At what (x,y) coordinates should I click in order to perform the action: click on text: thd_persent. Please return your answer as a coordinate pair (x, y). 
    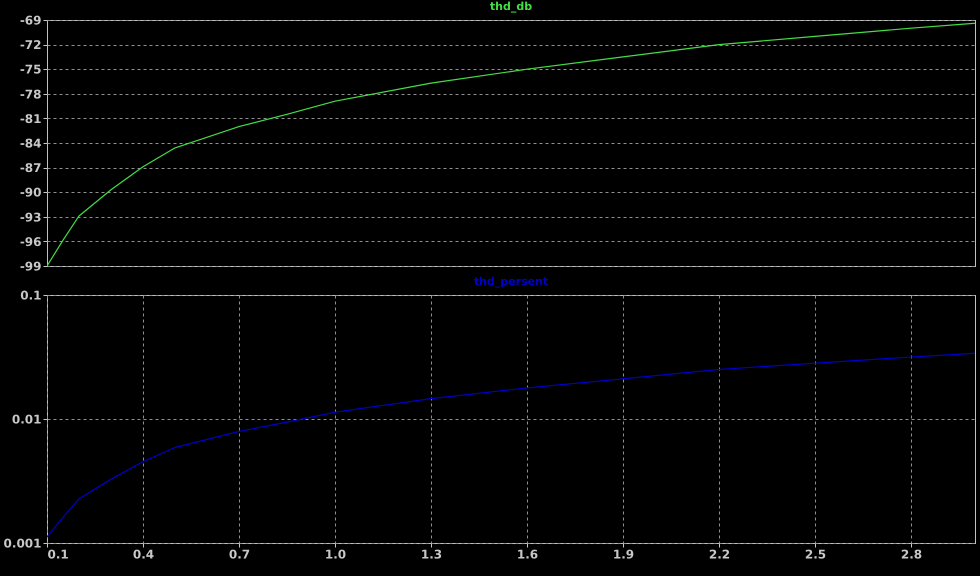
    Looking at the image, I should click on (511, 281).